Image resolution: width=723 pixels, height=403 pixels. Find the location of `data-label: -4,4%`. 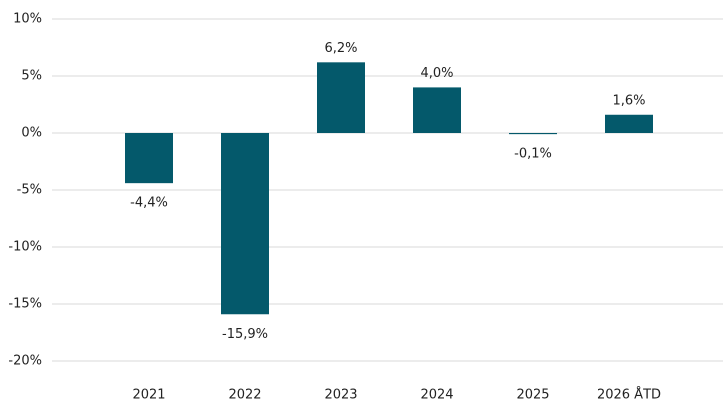

data-label: -4,4% is located at coordinates (149, 203).